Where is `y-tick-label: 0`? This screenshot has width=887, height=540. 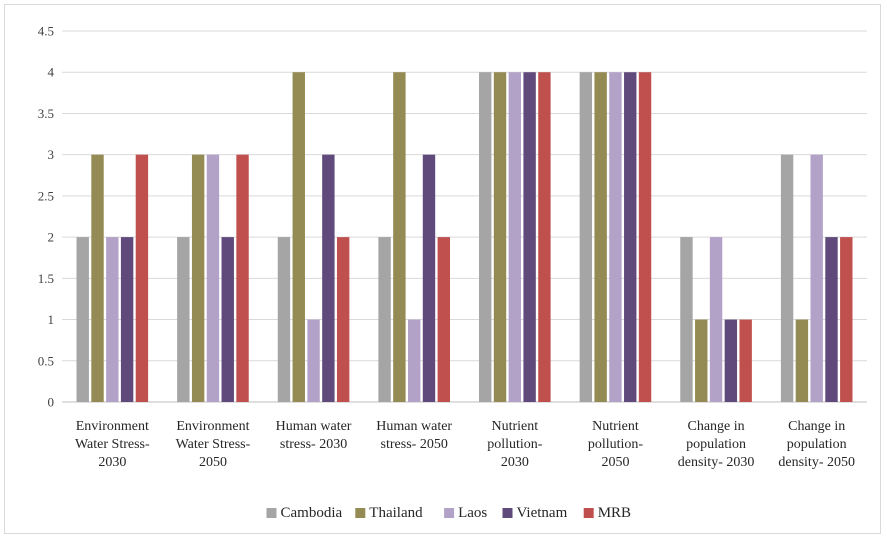
y-tick-label: 0 is located at coordinates (51, 402).